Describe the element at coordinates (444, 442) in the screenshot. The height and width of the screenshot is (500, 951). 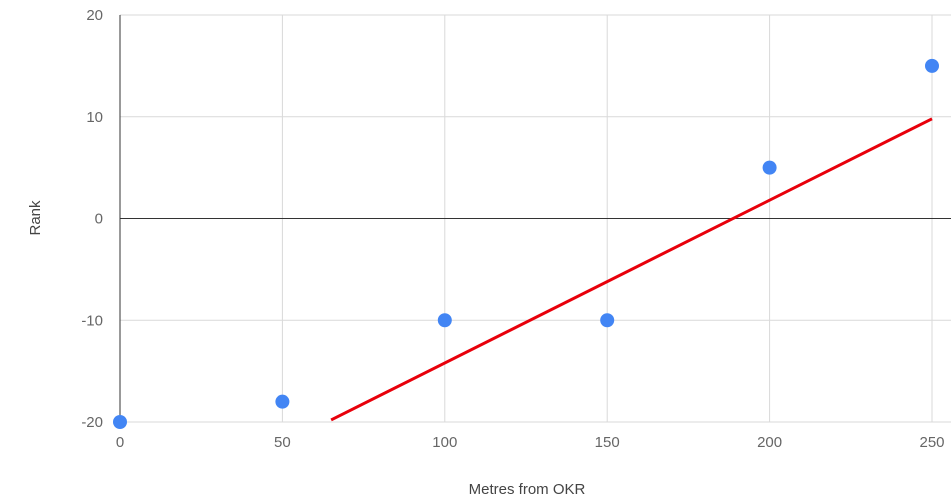
I see `x-tick-label: 100` at that location.